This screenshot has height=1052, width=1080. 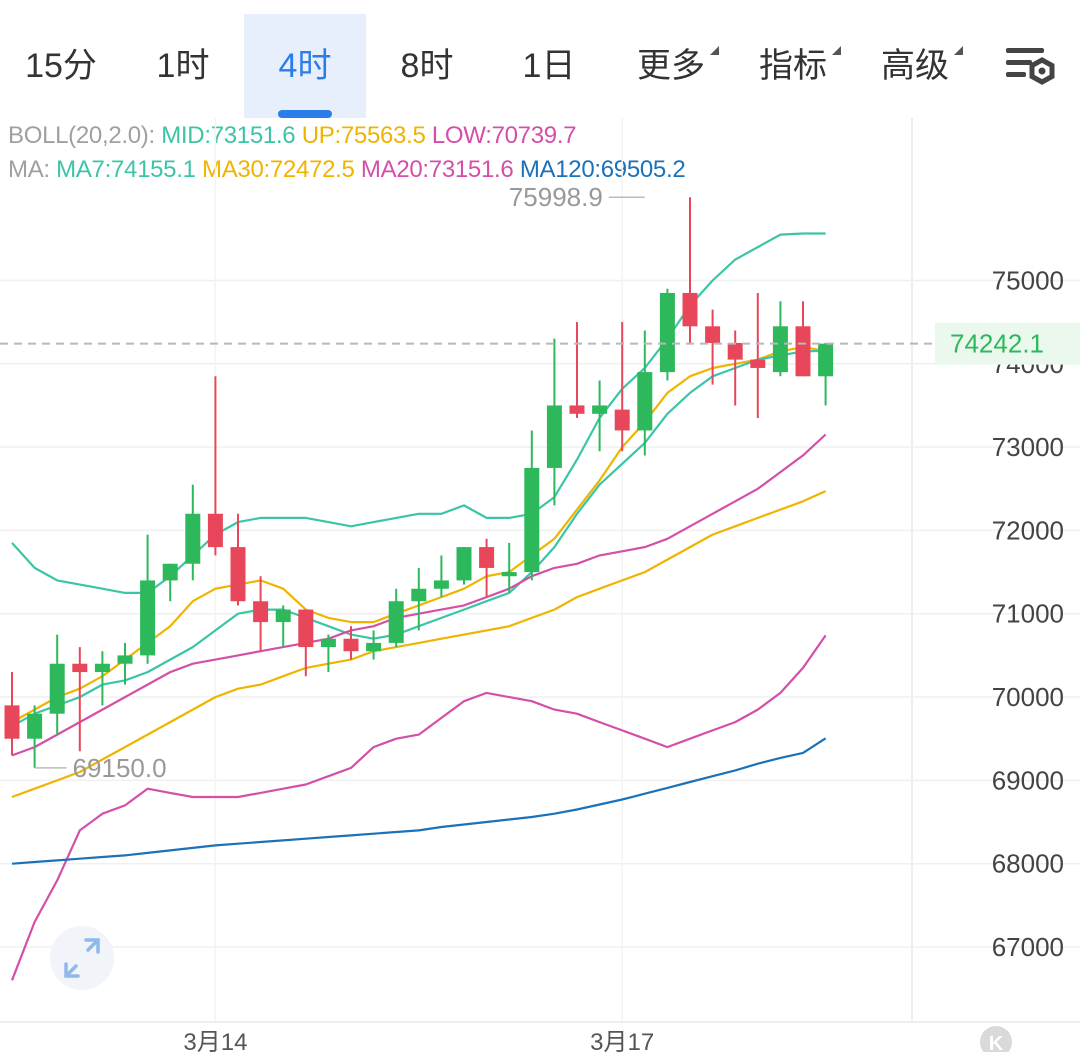 What do you see at coordinates (1028, 864) in the screenshot?
I see `y-tick-label: 68000` at bounding box center [1028, 864].